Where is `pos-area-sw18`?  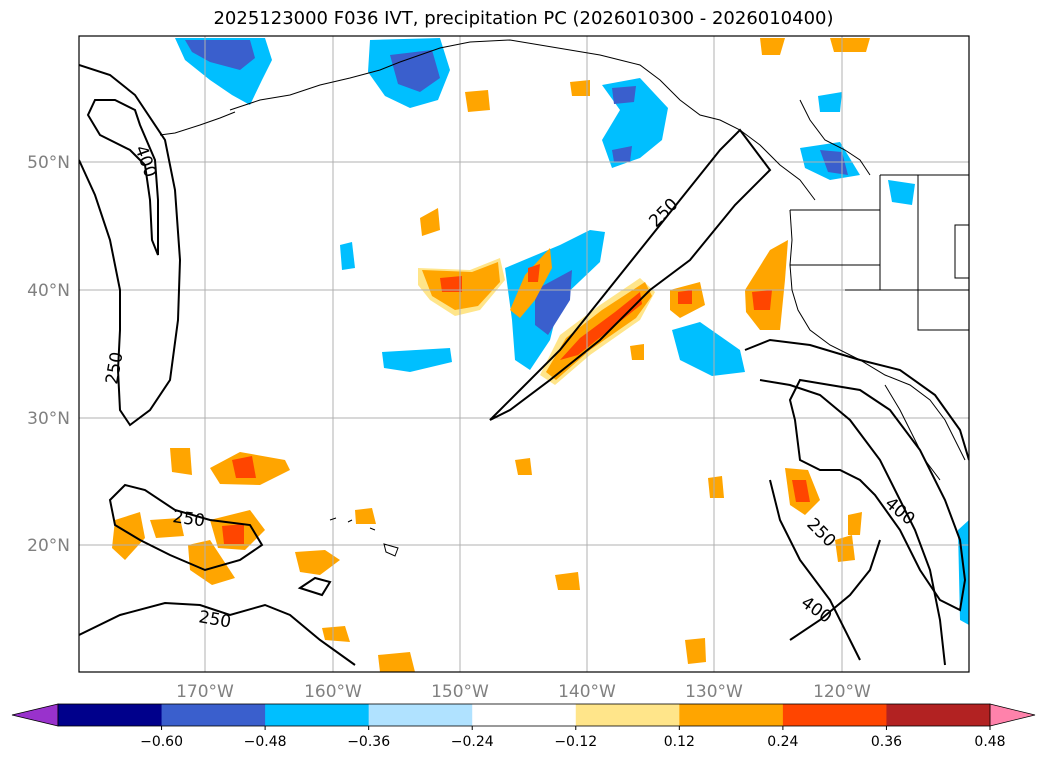
pos-area-sw18 is located at coordinates (850, 45).